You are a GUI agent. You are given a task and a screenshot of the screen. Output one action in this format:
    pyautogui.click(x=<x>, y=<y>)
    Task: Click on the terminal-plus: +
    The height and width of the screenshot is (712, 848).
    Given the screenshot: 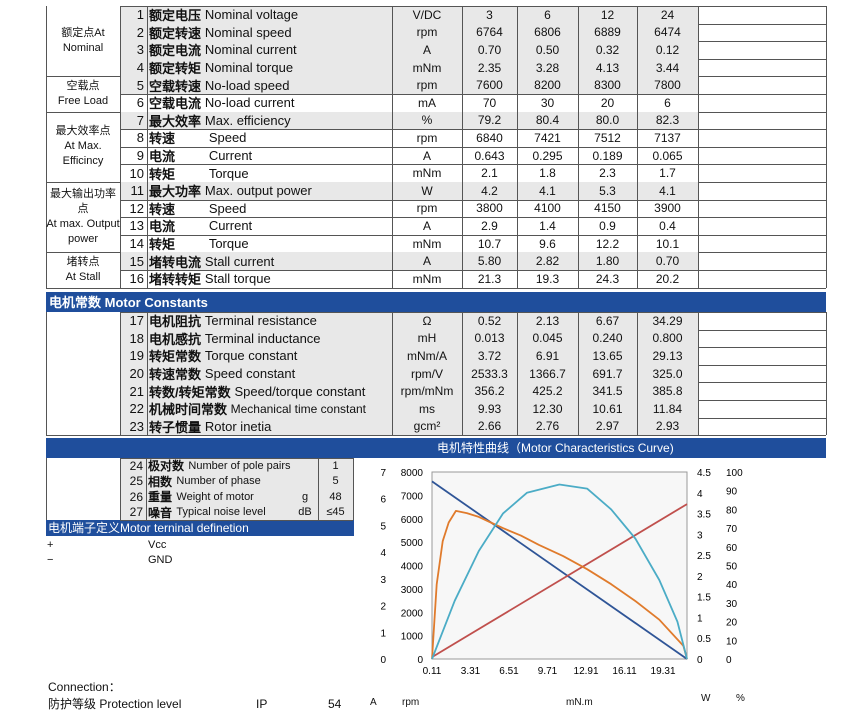 What is the action you would take?
    pyautogui.click(x=50, y=545)
    